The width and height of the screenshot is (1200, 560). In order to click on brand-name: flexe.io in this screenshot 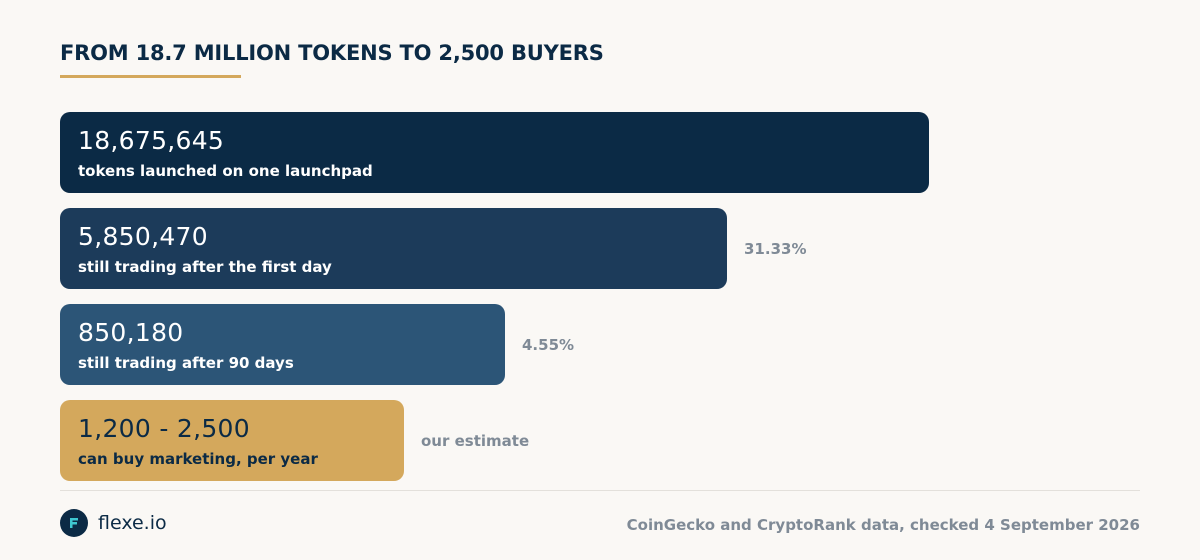, I will do `click(132, 523)`.